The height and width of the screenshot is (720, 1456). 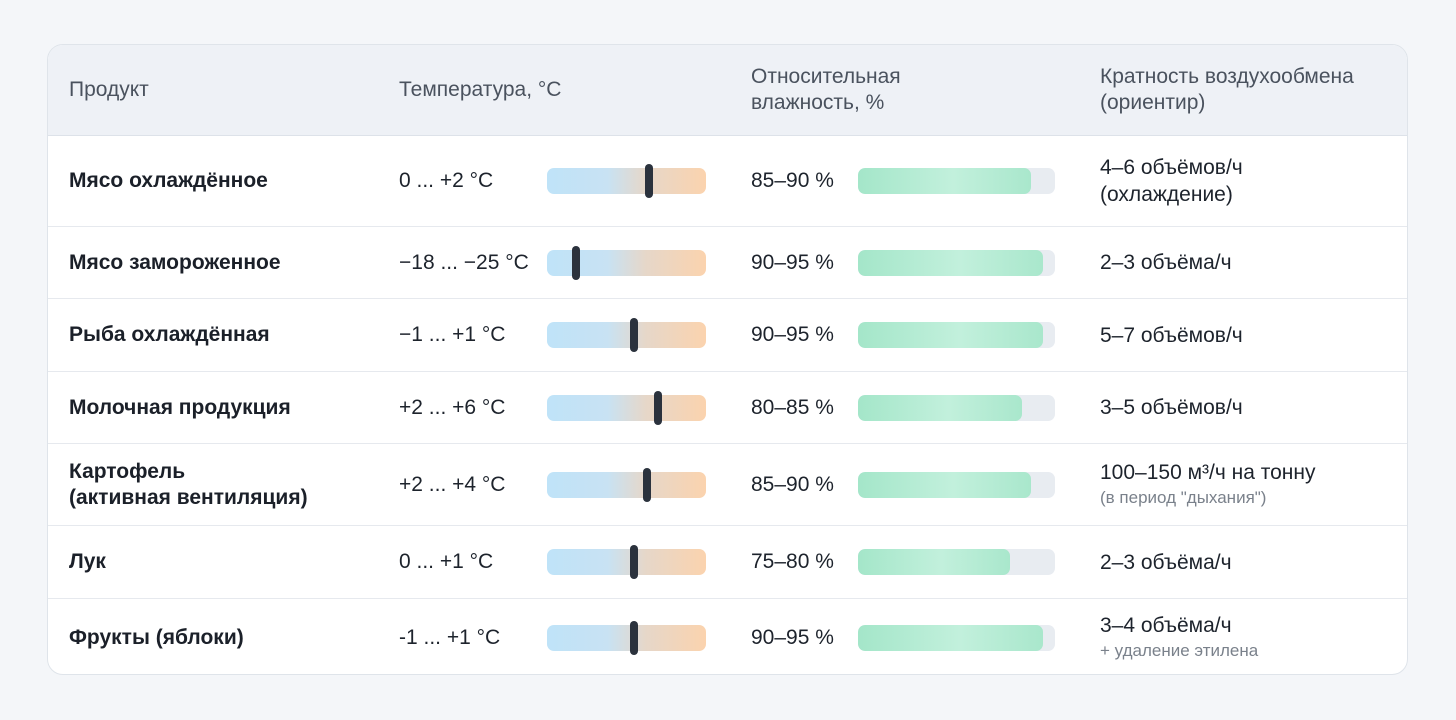 I want to click on header-air-exchange: Кратность воздухообмена (ориентир), so click(x=1227, y=90).